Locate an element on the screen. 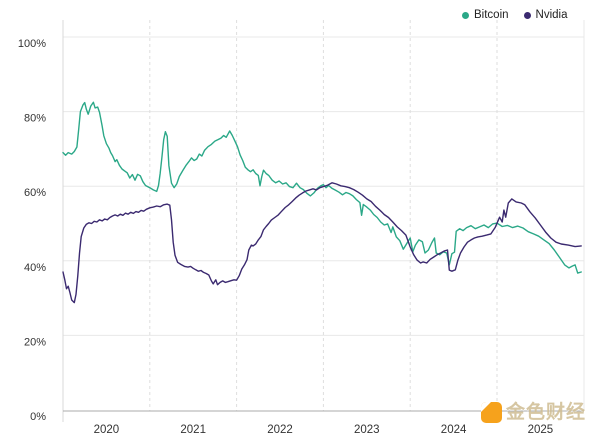 This screenshot has height=443, width=600. y-tick-label: 40% is located at coordinates (35, 268).